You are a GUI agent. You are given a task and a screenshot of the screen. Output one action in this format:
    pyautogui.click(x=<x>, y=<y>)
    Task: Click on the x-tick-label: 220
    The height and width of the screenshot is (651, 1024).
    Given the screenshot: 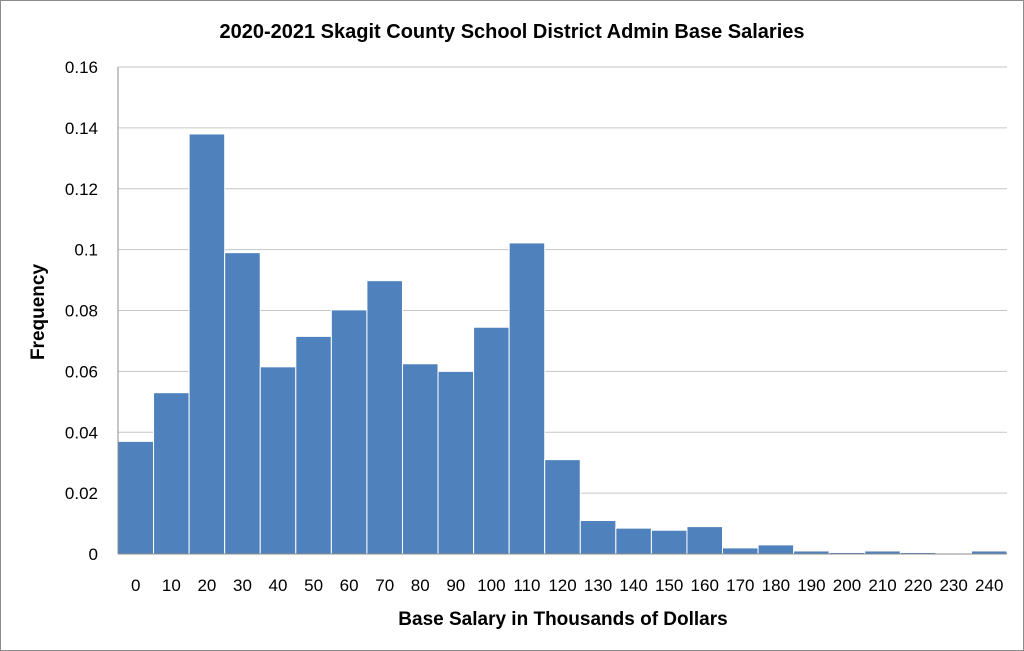 What is the action you would take?
    pyautogui.click(x=918, y=585)
    